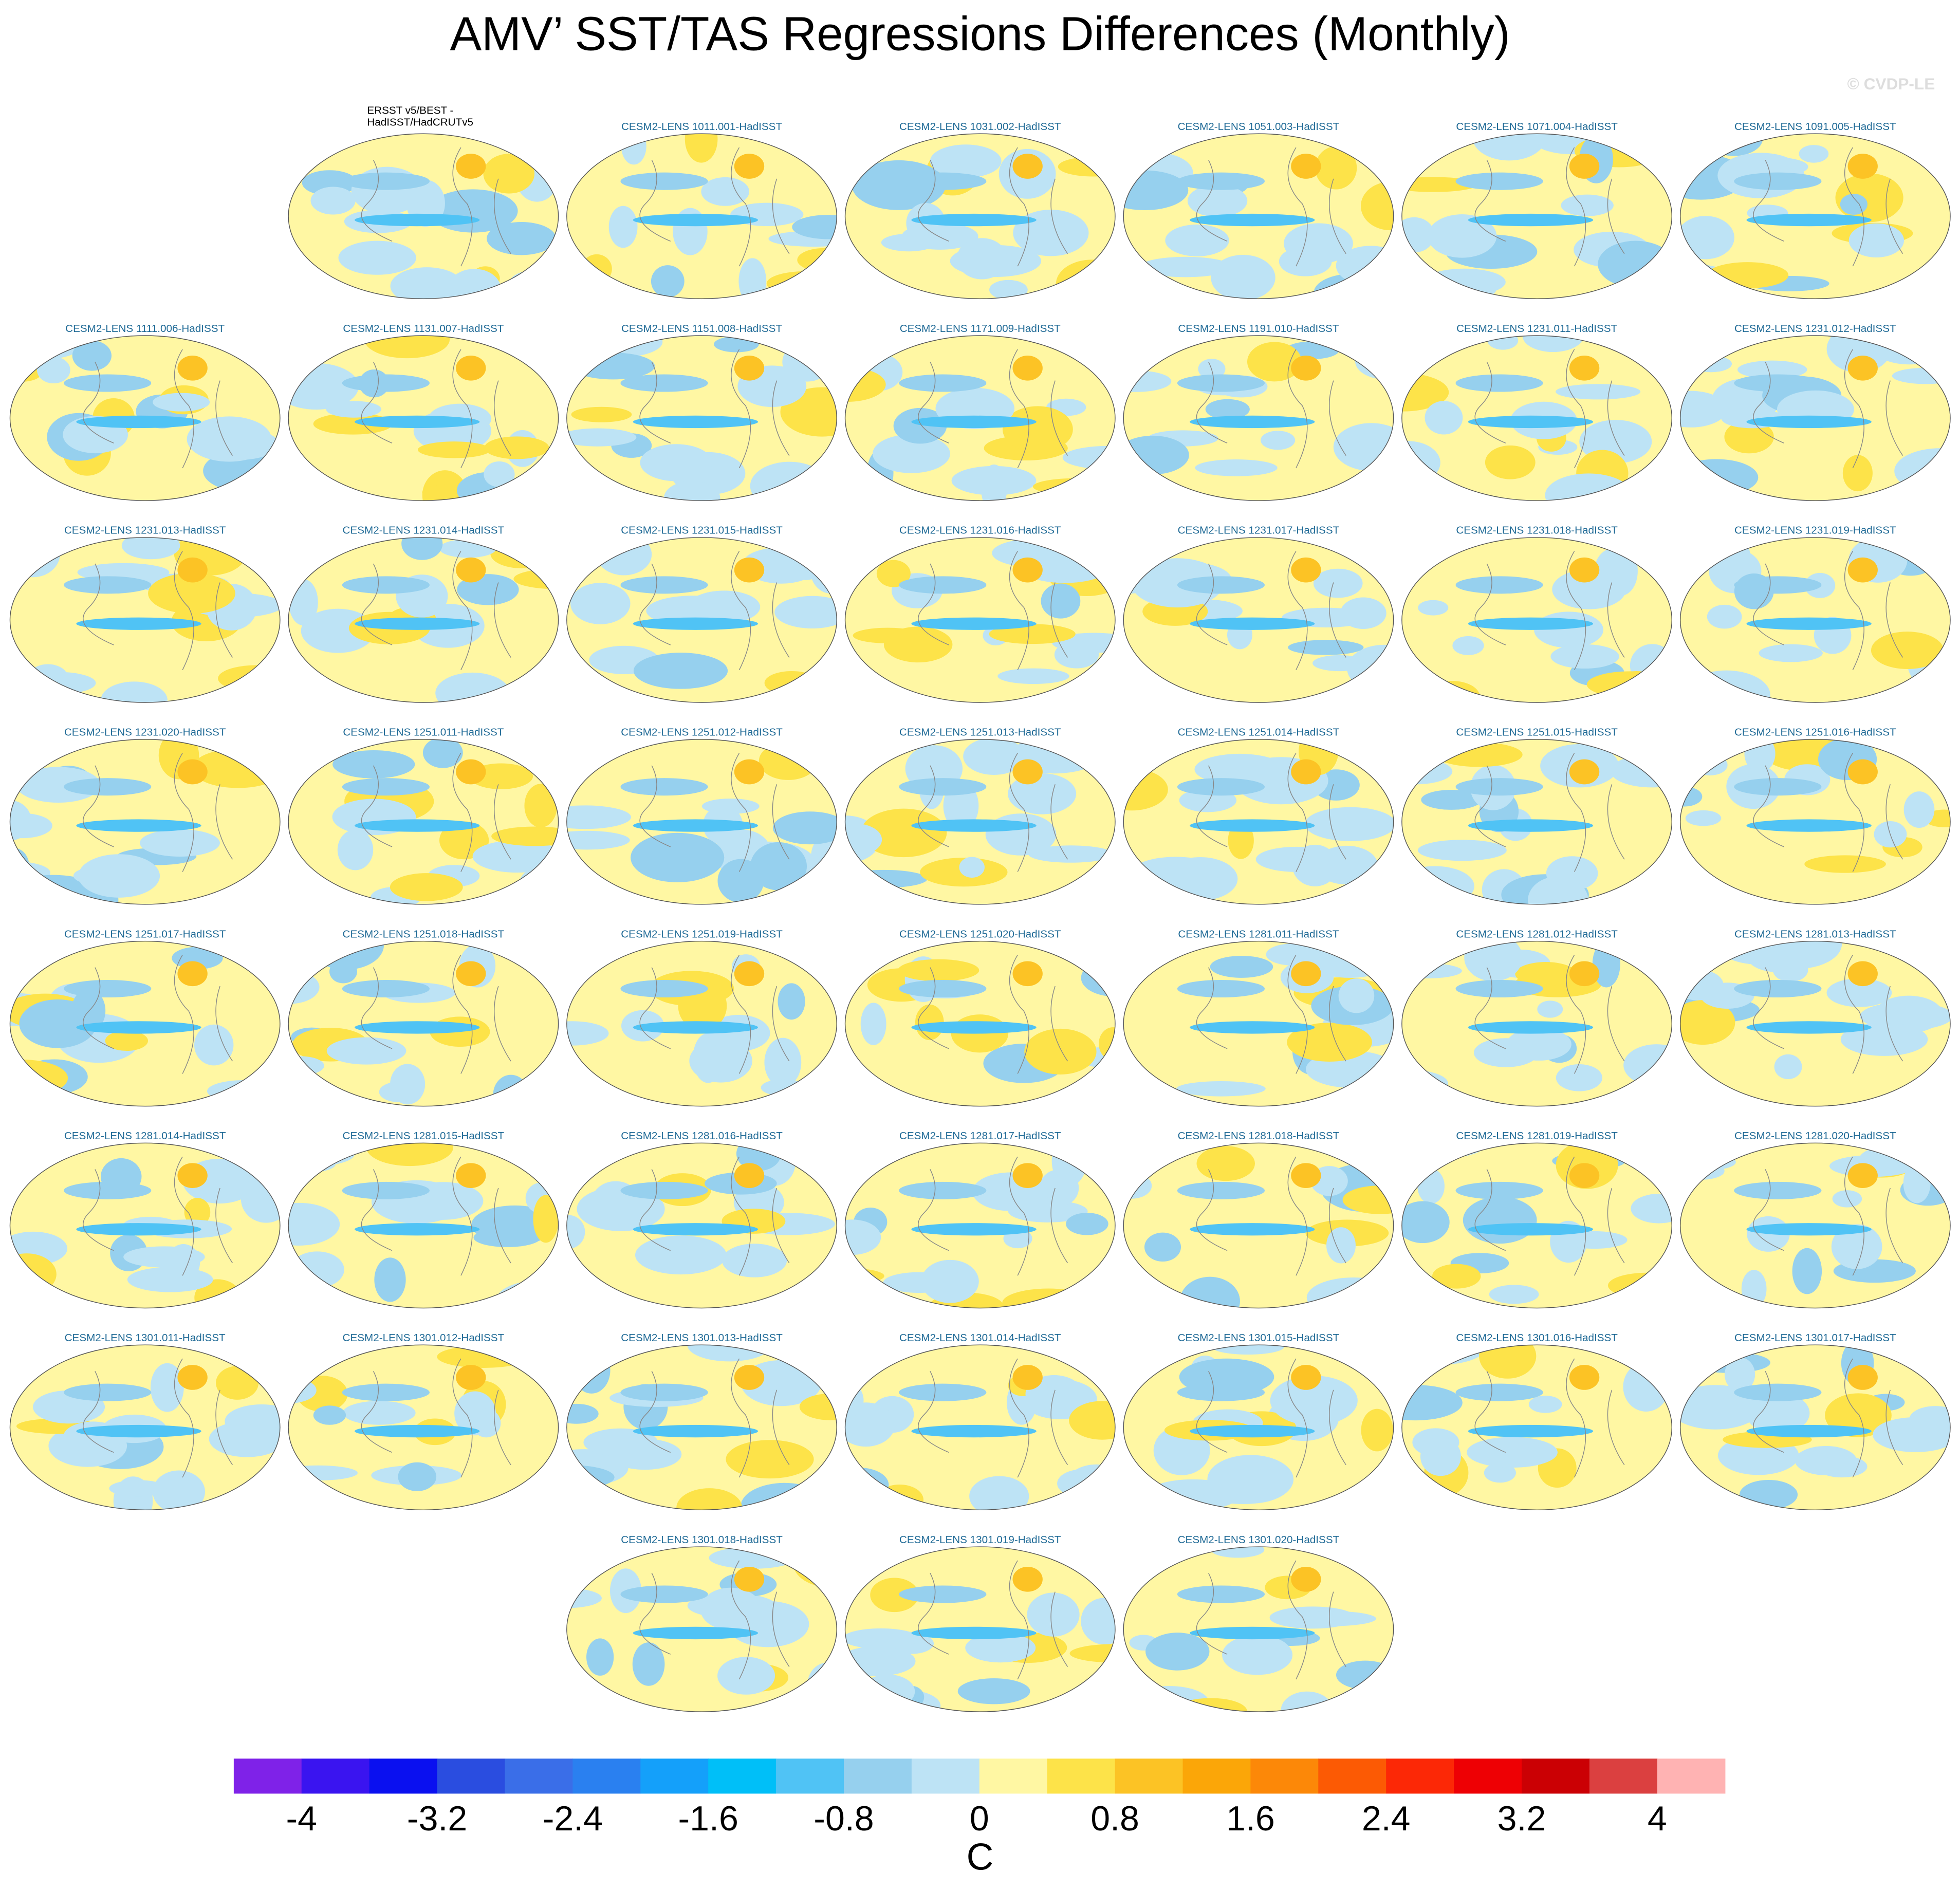 The image size is (1960, 1890). Describe the element at coordinates (420, 116) in the screenshot. I see `panel-title: ERSST v5/BEST -HadISST/HadCRUTv5` at that location.